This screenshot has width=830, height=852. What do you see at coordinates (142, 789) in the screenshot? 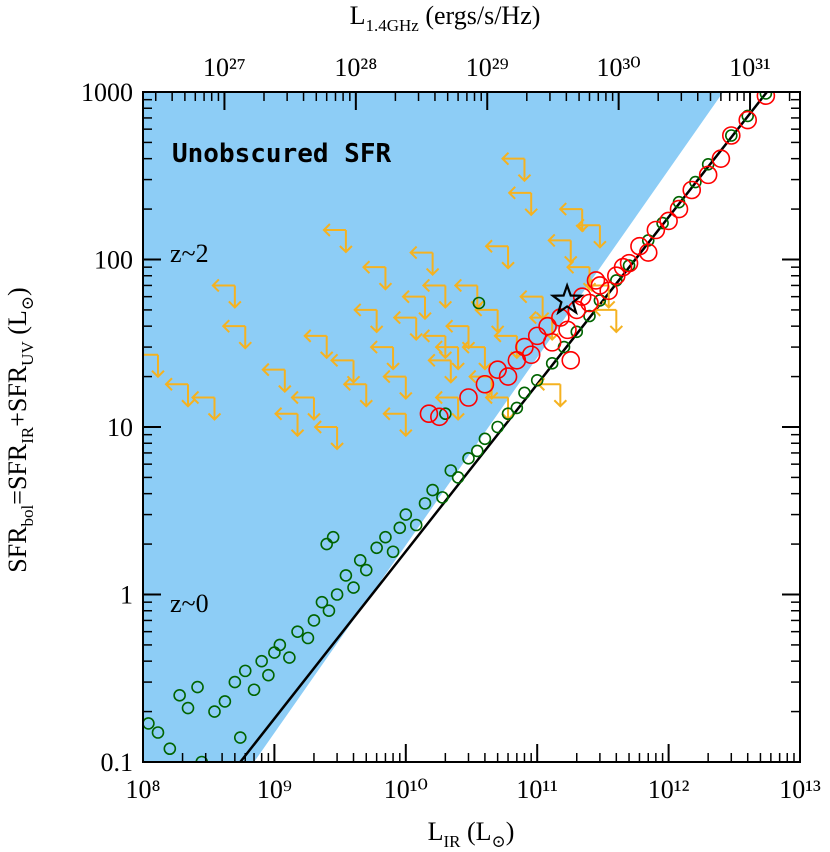
I see `x-tick-label: 10⁸` at bounding box center [142, 789].